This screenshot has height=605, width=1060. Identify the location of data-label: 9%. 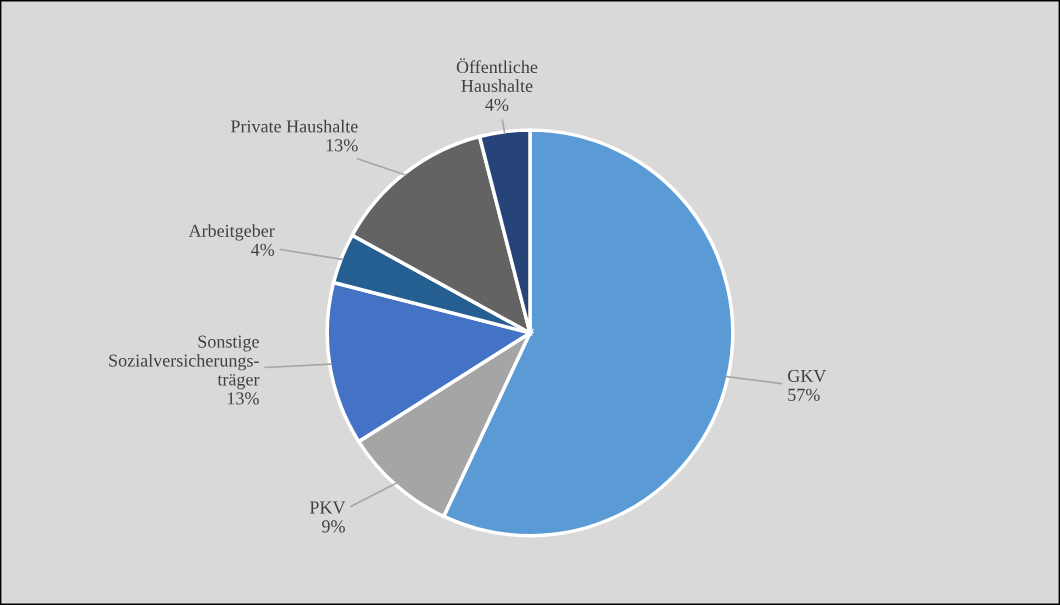
(333, 526).